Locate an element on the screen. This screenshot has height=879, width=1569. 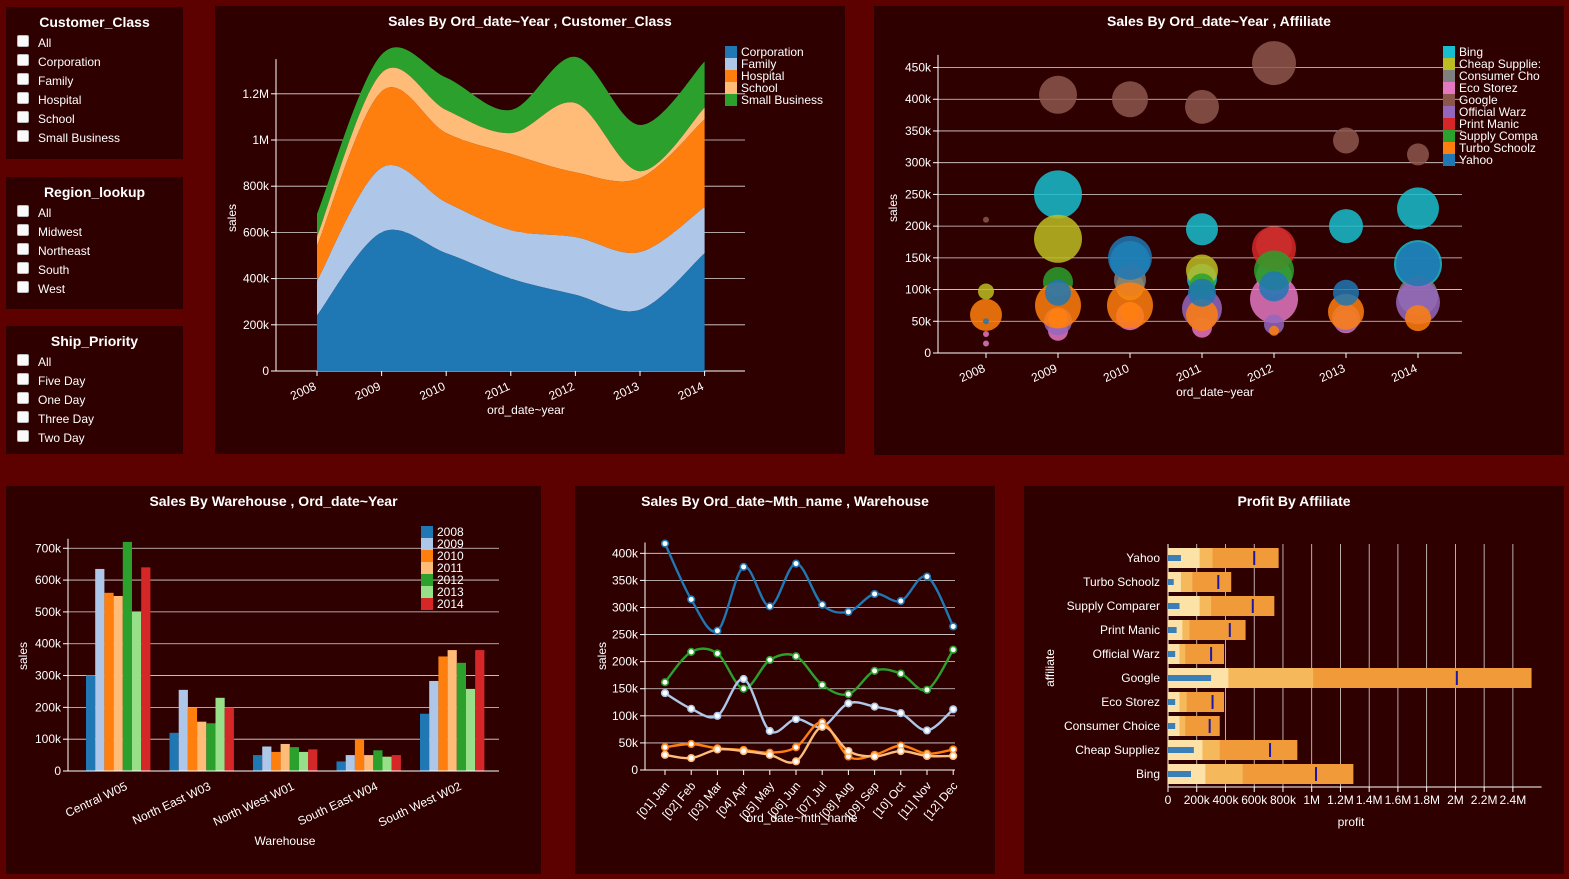
filter-option-label: South is located at coordinates (54, 269).